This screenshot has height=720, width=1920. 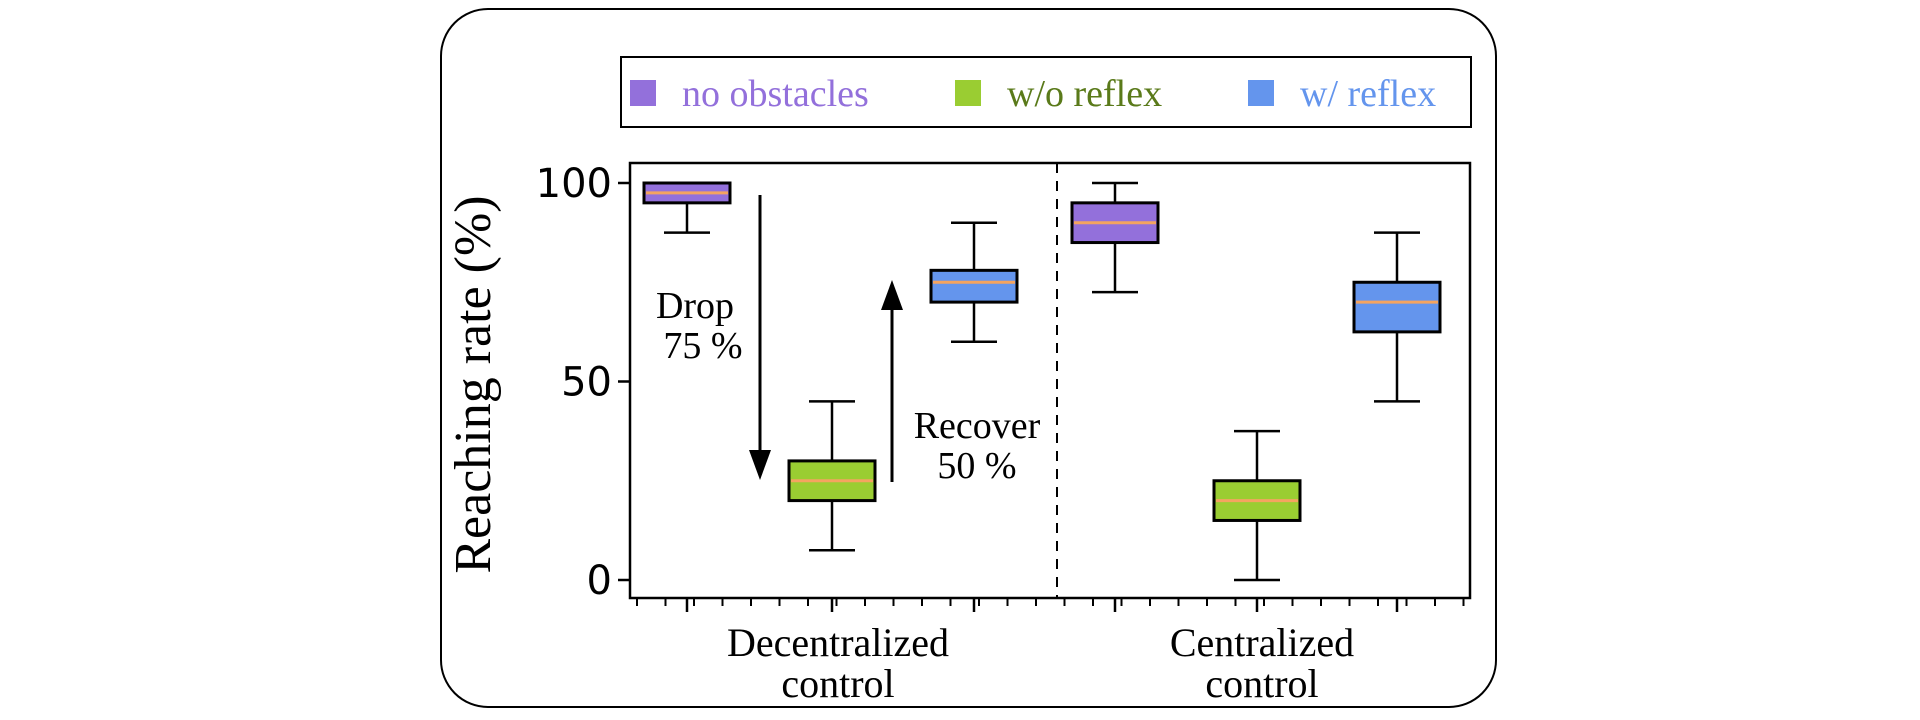 What do you see at coordinates (1261, 683) in the screenshot?
I see `group-label-1-line2: control` at bounding box center [1261, 683].